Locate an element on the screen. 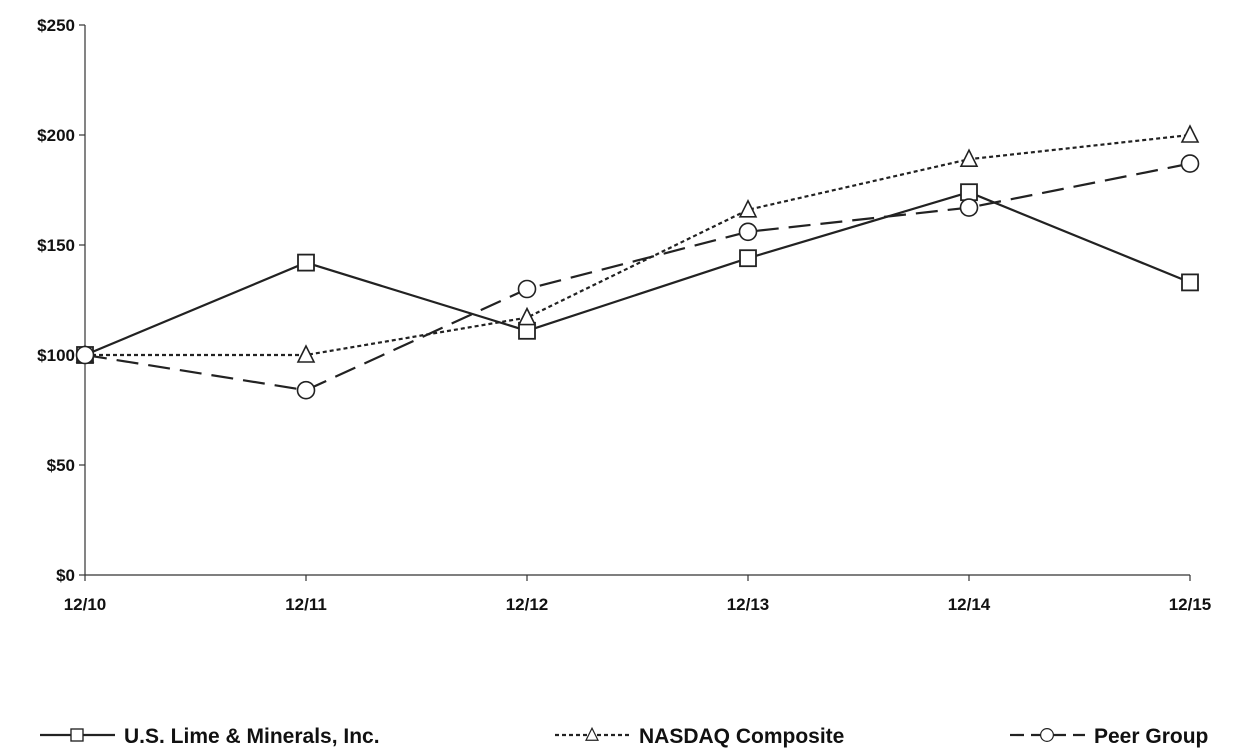  y-tick-label: $100 is located at coordinates (56, 355).